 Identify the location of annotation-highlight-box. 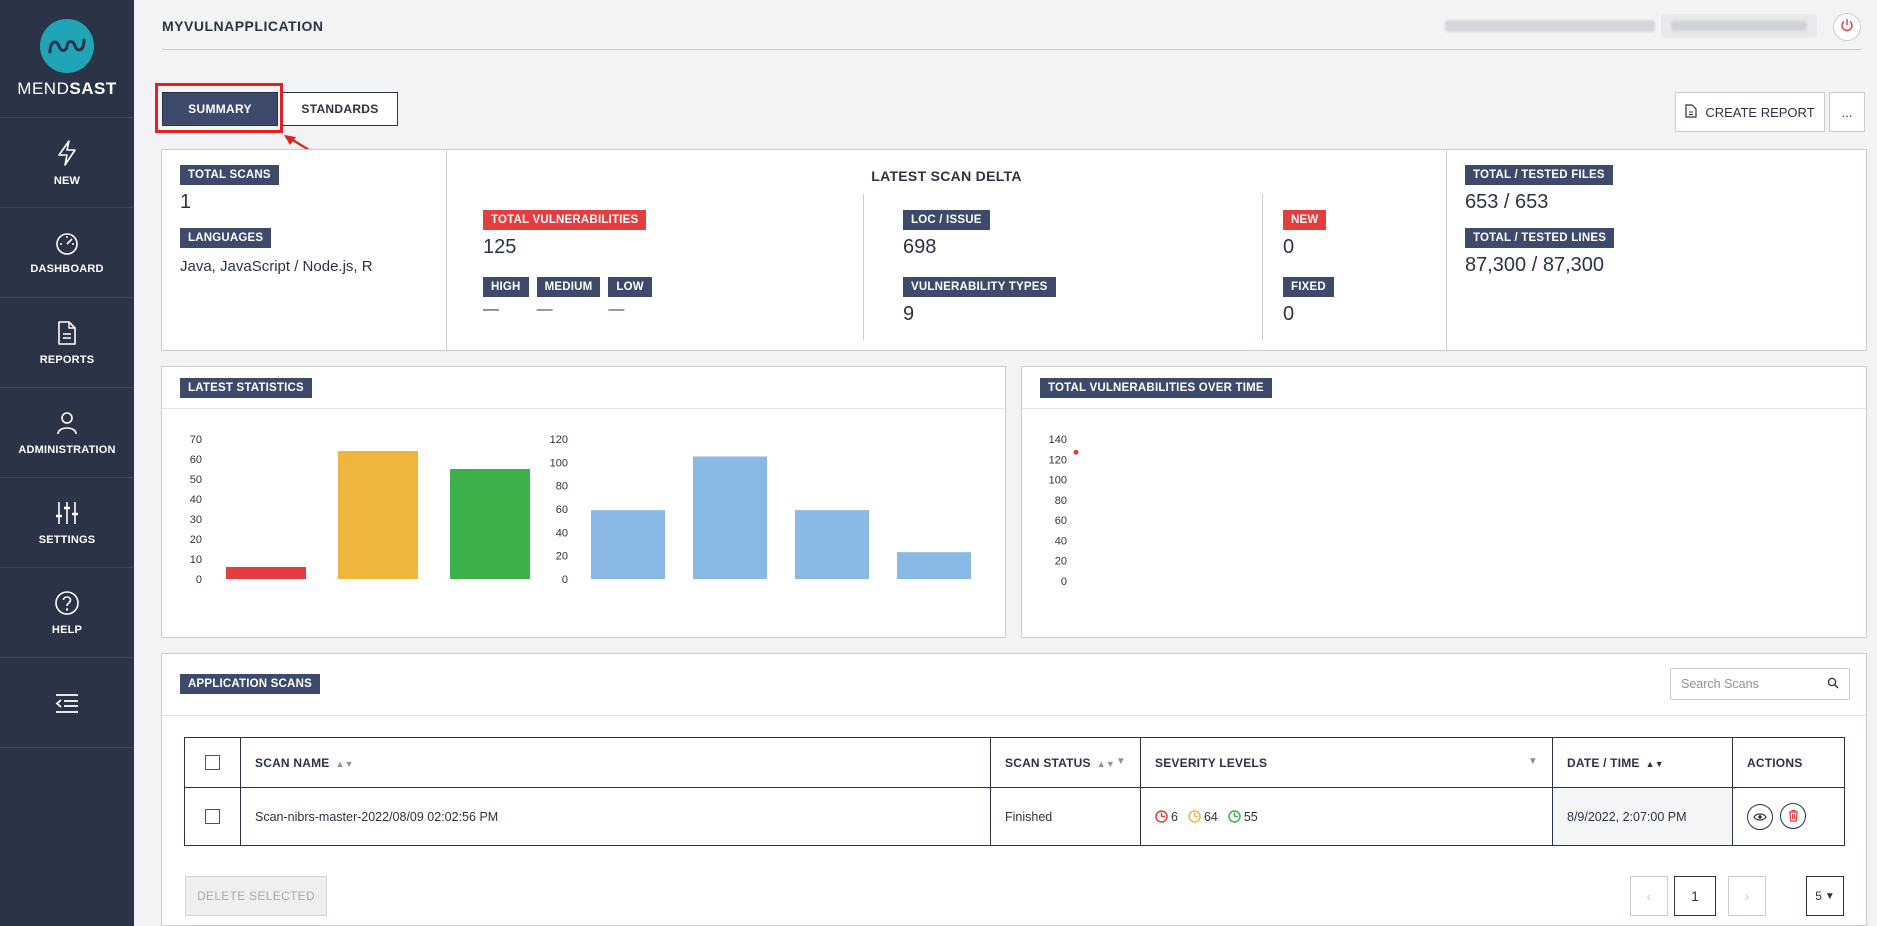
(219, 108).